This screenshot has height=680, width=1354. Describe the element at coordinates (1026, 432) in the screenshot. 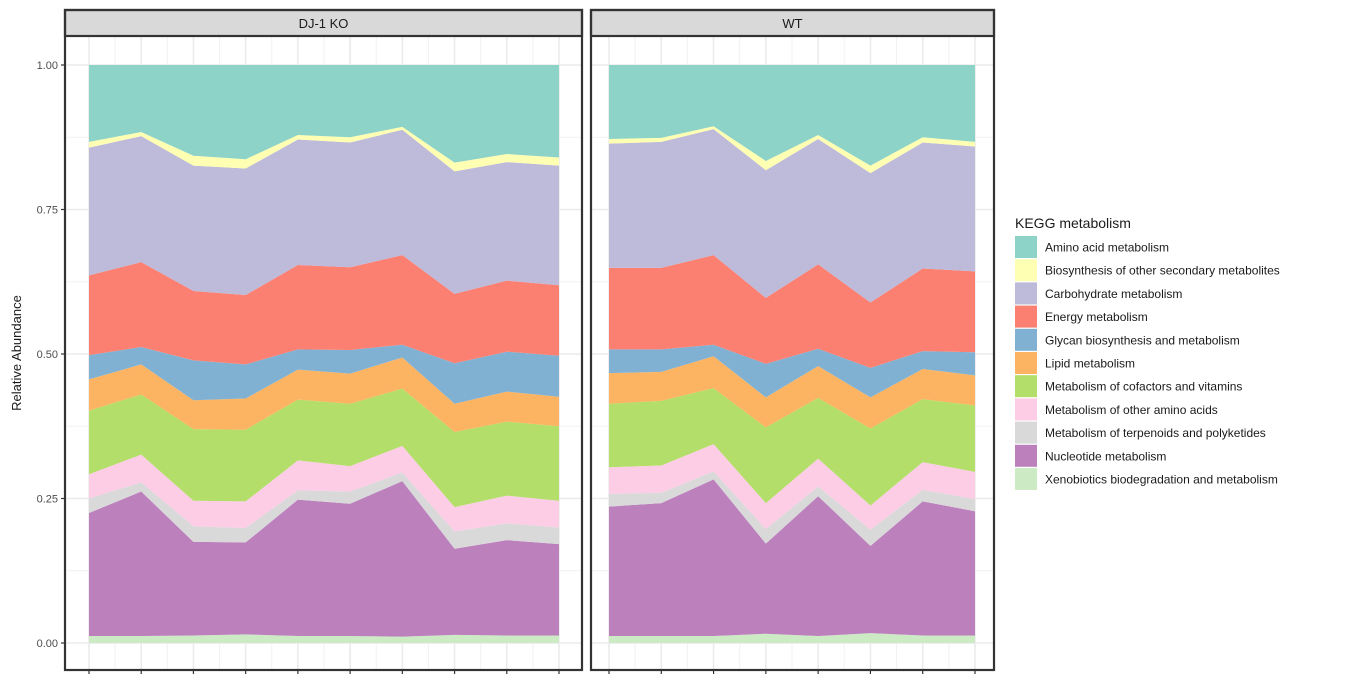

I see `legend-swatch-metabolism-of-terpenoids-and-polyketides` at that location.